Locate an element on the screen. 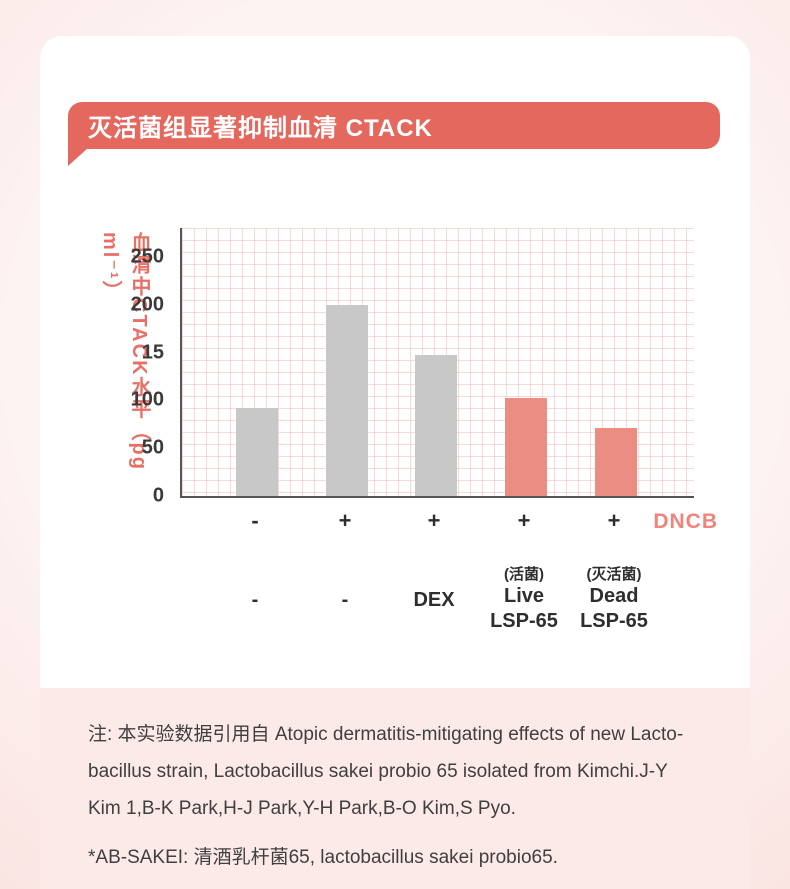 The image size is (790, 889). dncb-sign-4: + is located at coordinates (524, 520).